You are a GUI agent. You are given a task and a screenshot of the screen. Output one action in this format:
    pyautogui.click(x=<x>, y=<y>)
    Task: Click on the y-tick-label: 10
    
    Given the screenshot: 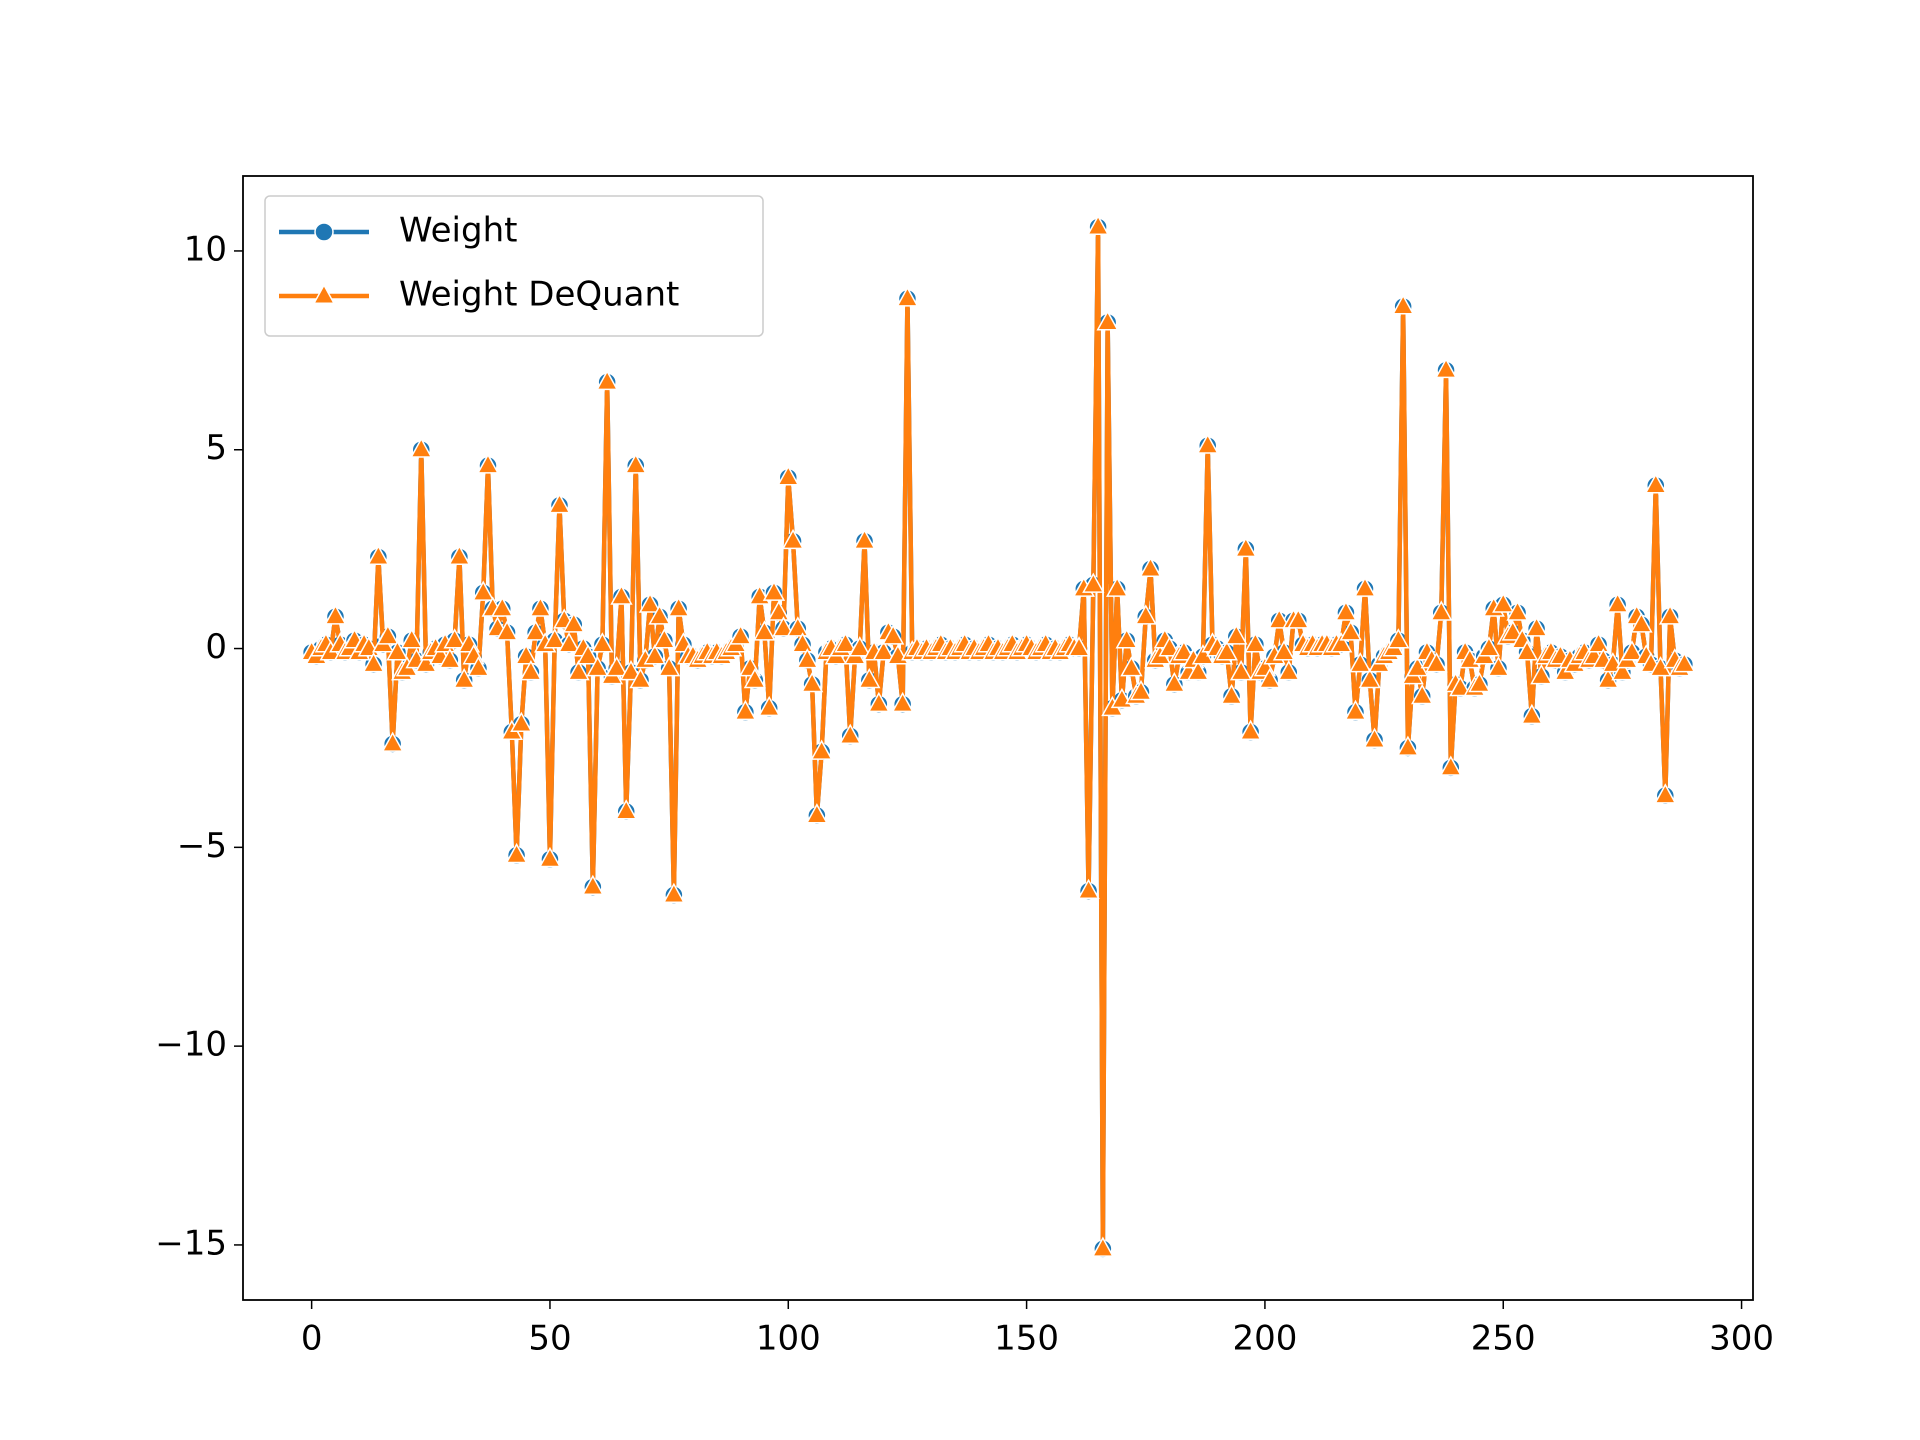 What is the action you would take?
    pyautogui.click(x=205, y=249)
    